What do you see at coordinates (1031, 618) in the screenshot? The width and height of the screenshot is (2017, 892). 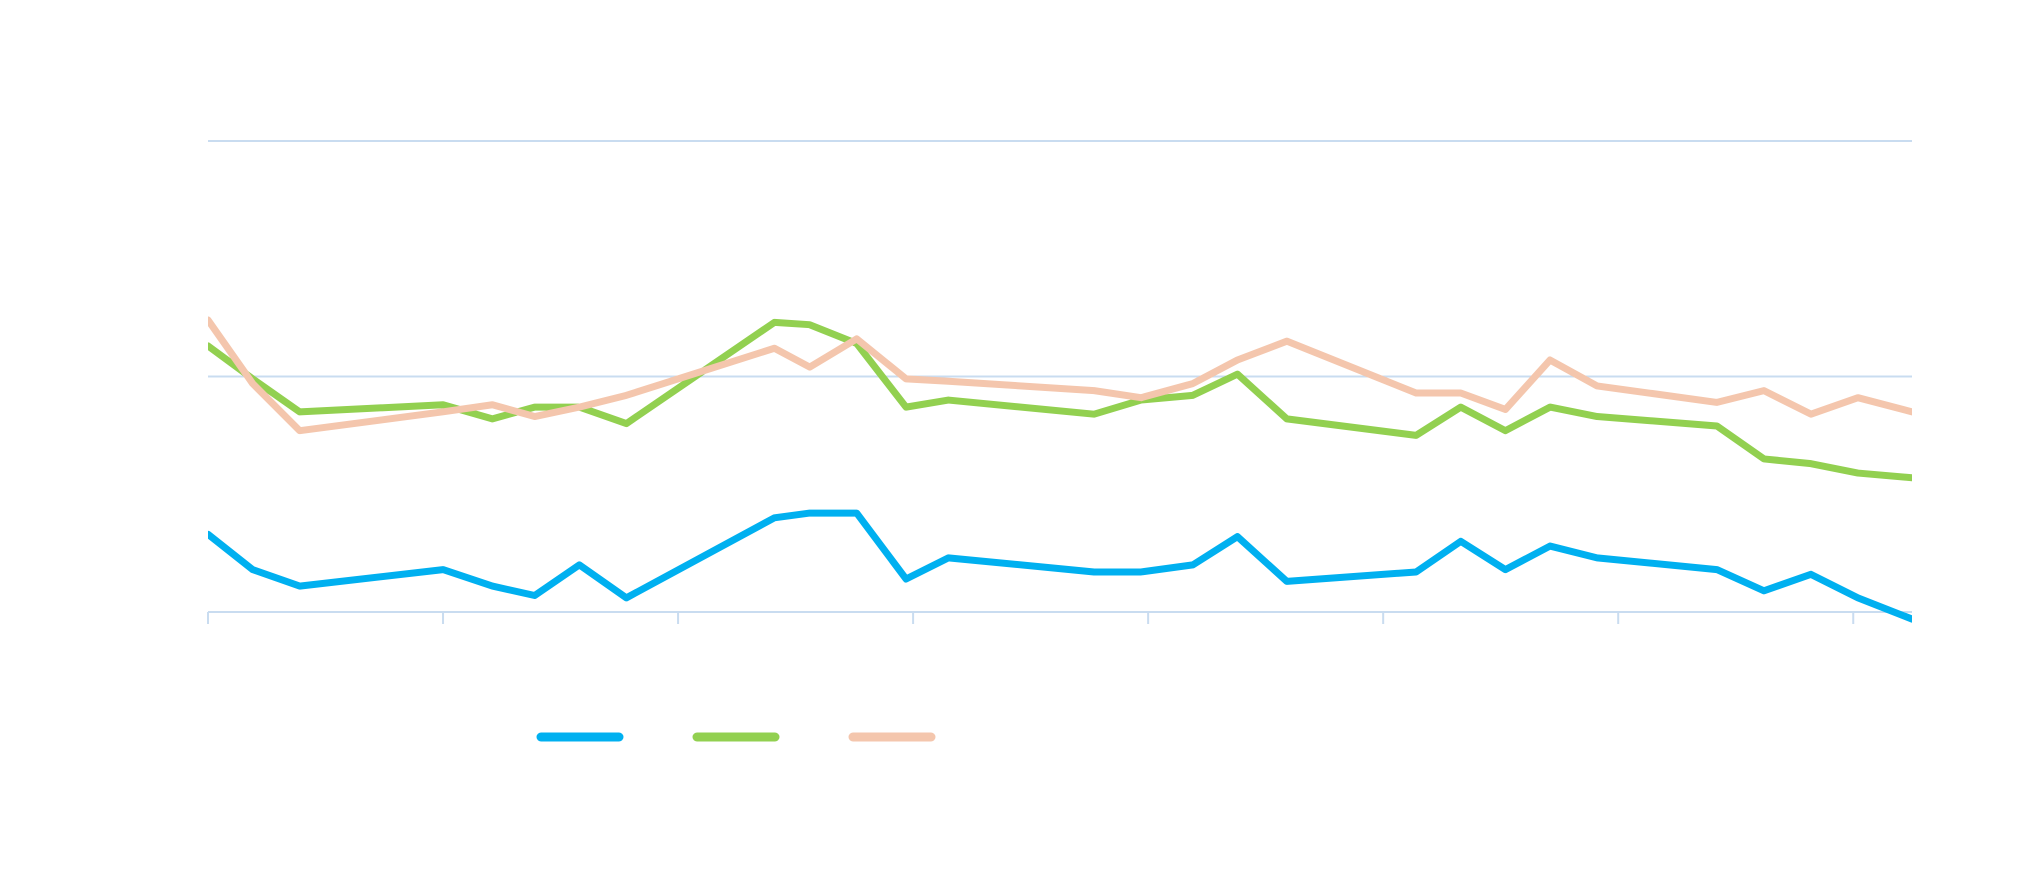 I see `x-axis-ticks` at bounding box center [1031, 618].